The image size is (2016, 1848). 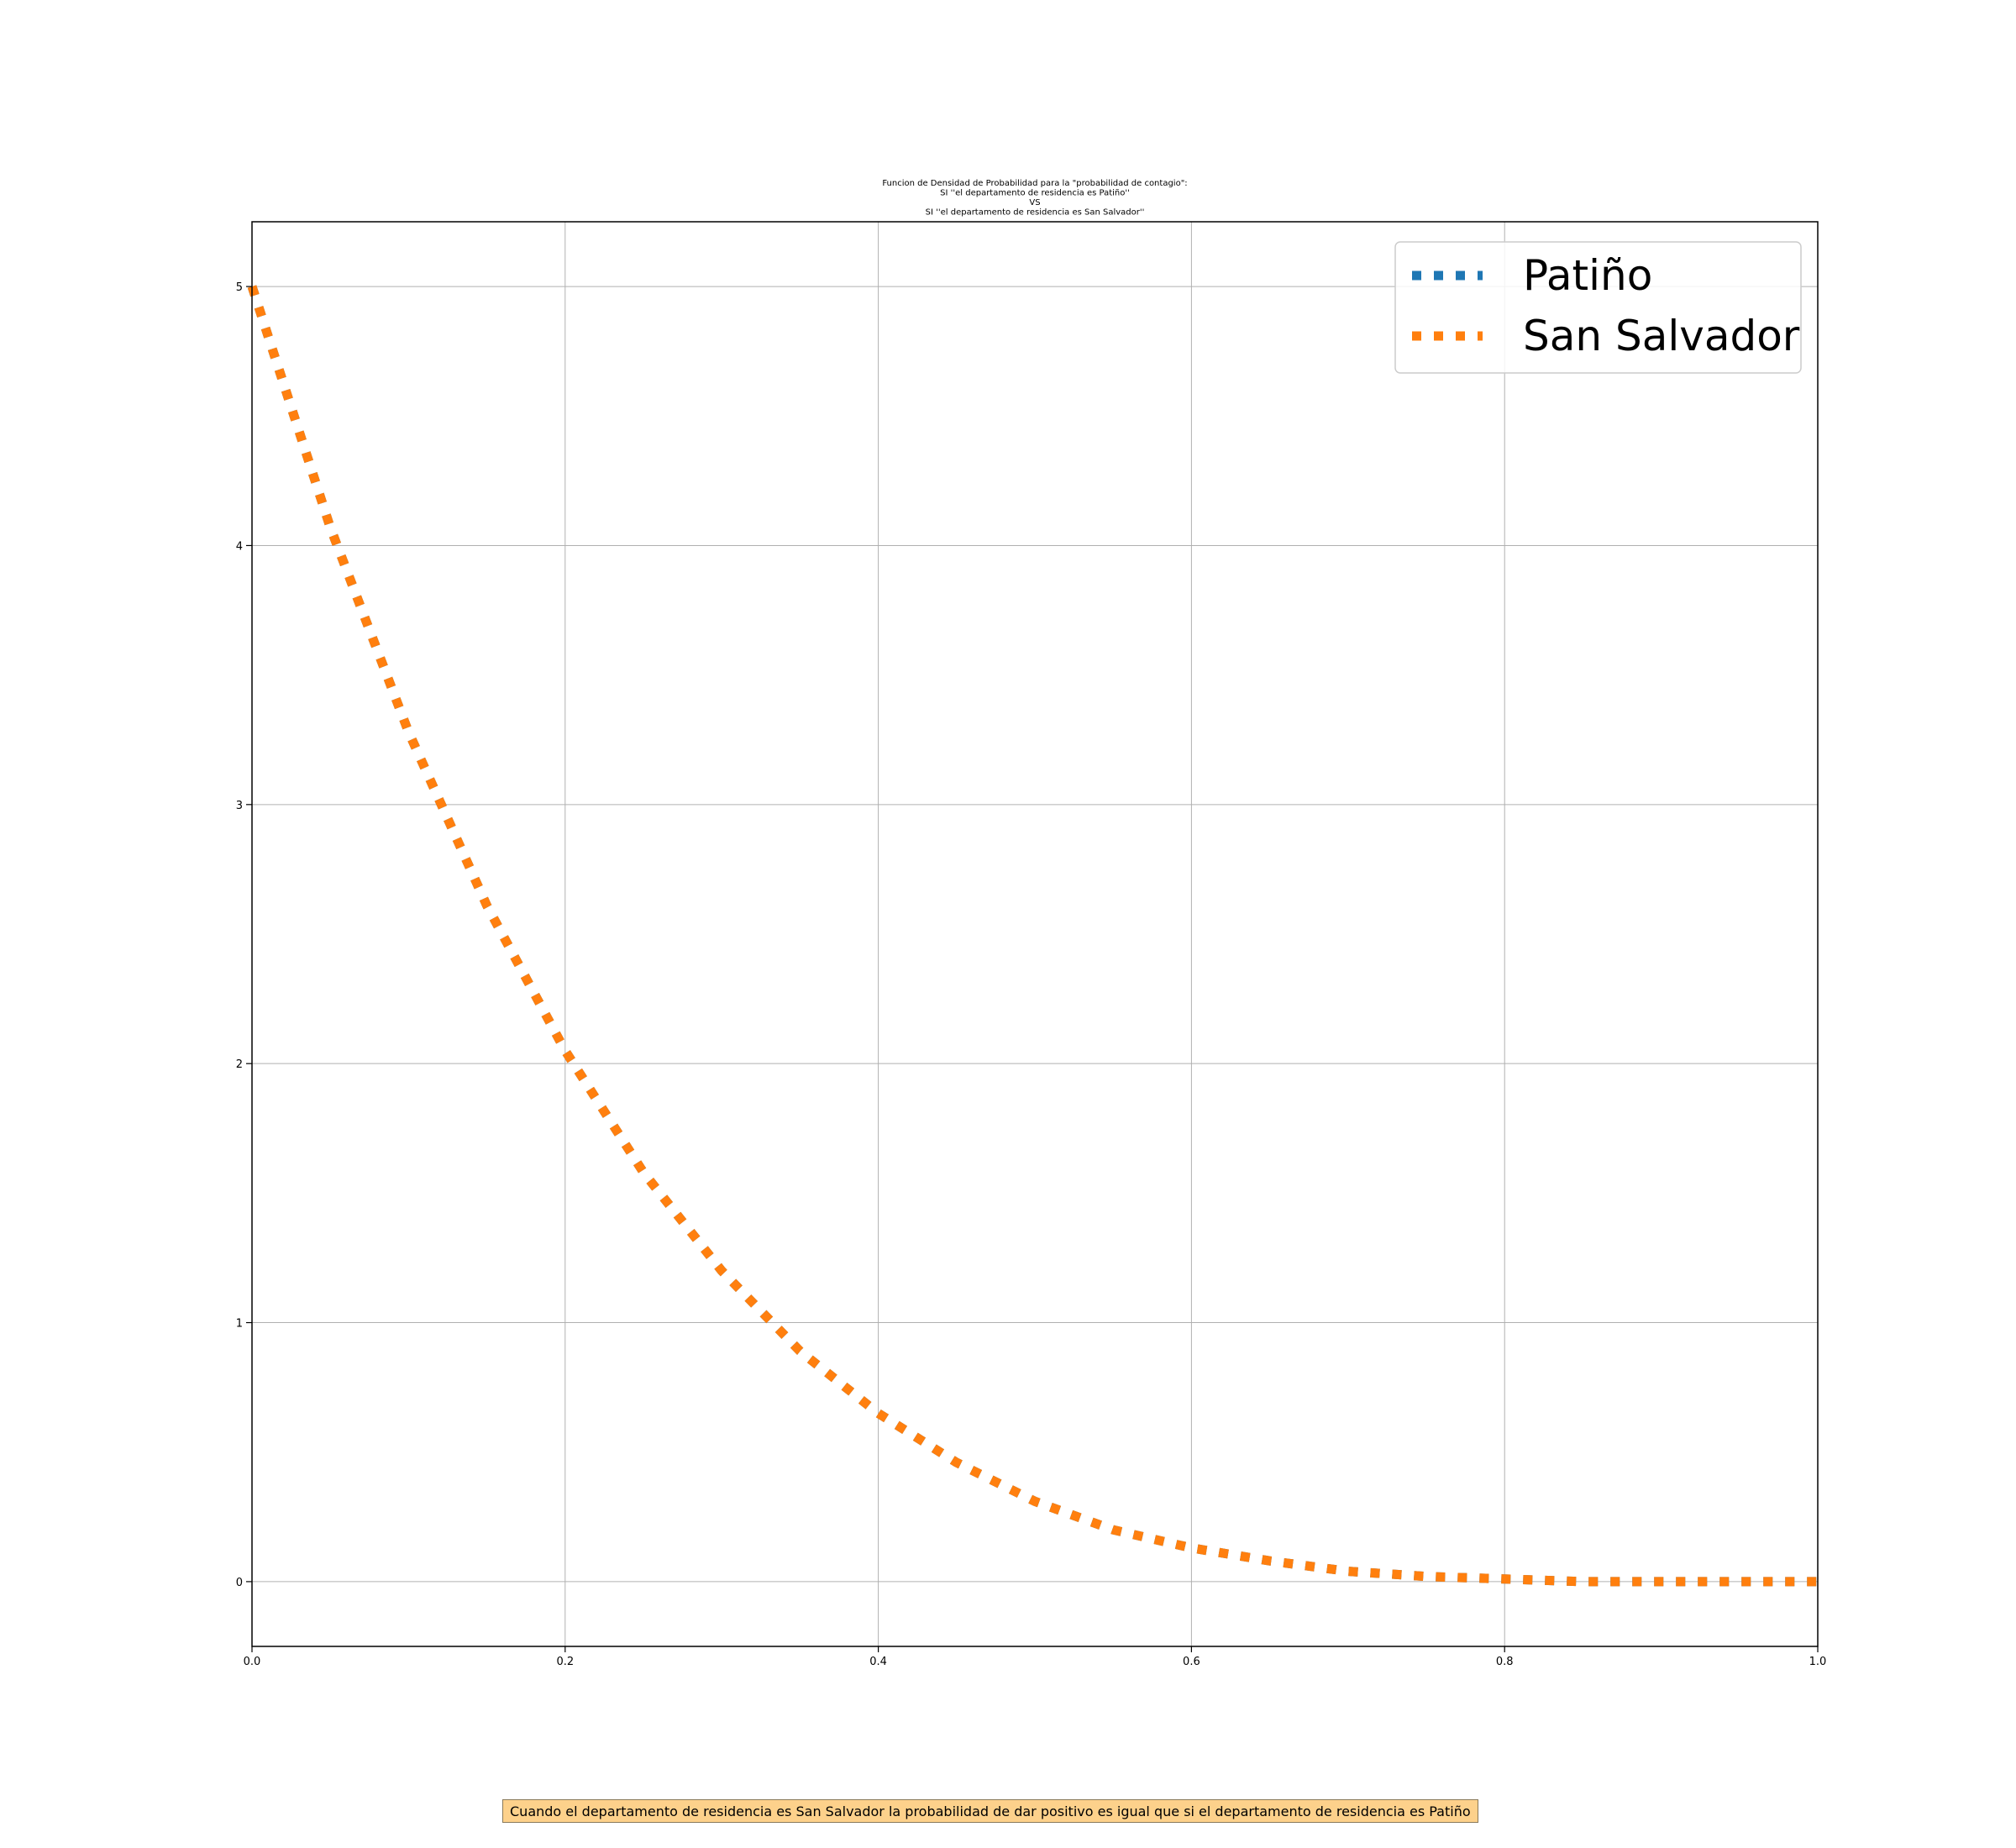 I want to click on legend-box, so click(x=1598, y=307).